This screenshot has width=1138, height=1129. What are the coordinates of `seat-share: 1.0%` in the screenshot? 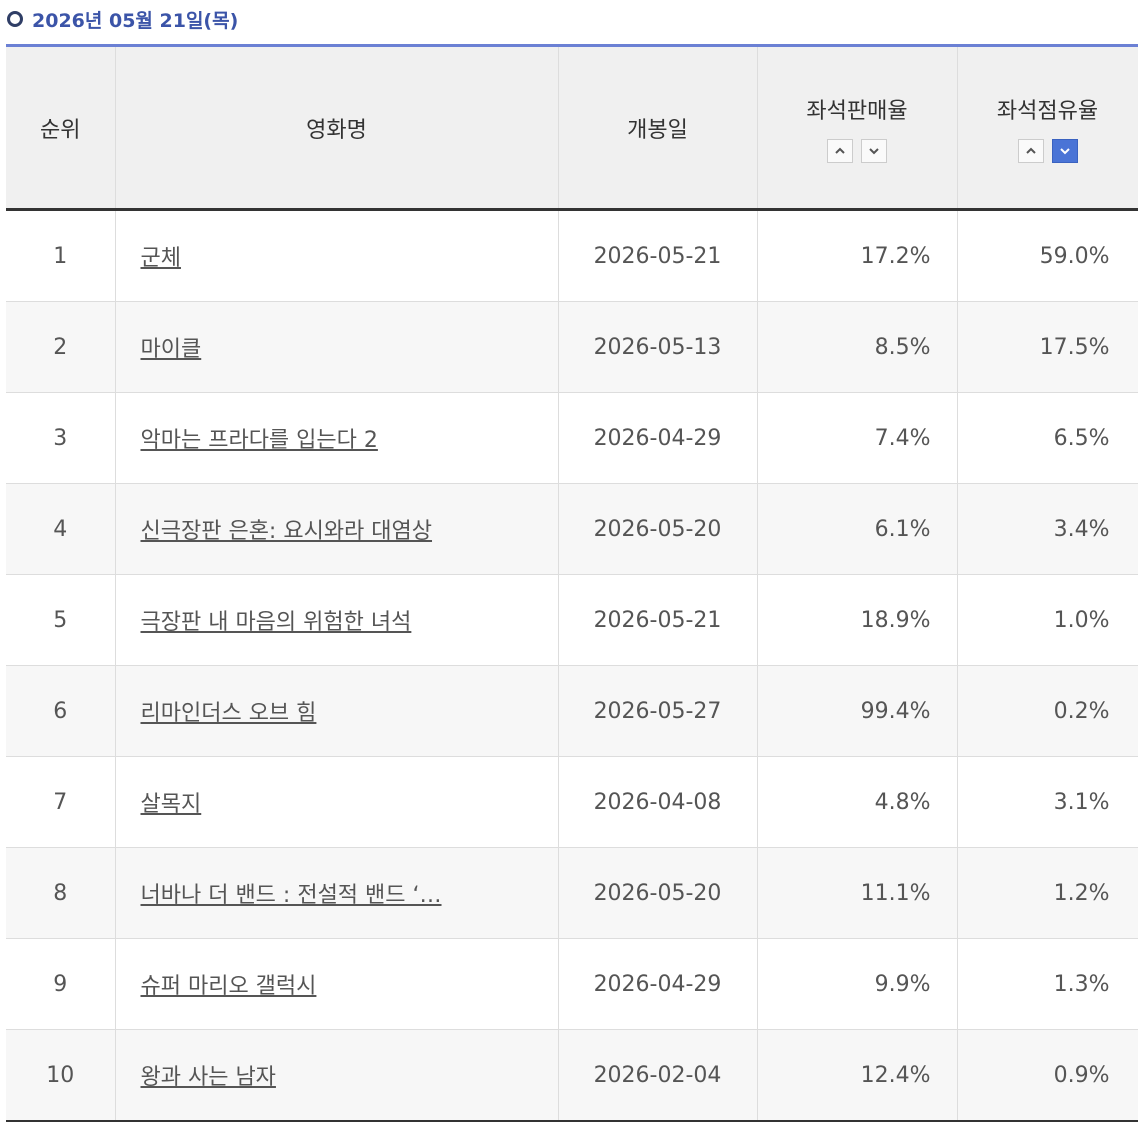 It's located at (1047, 620).